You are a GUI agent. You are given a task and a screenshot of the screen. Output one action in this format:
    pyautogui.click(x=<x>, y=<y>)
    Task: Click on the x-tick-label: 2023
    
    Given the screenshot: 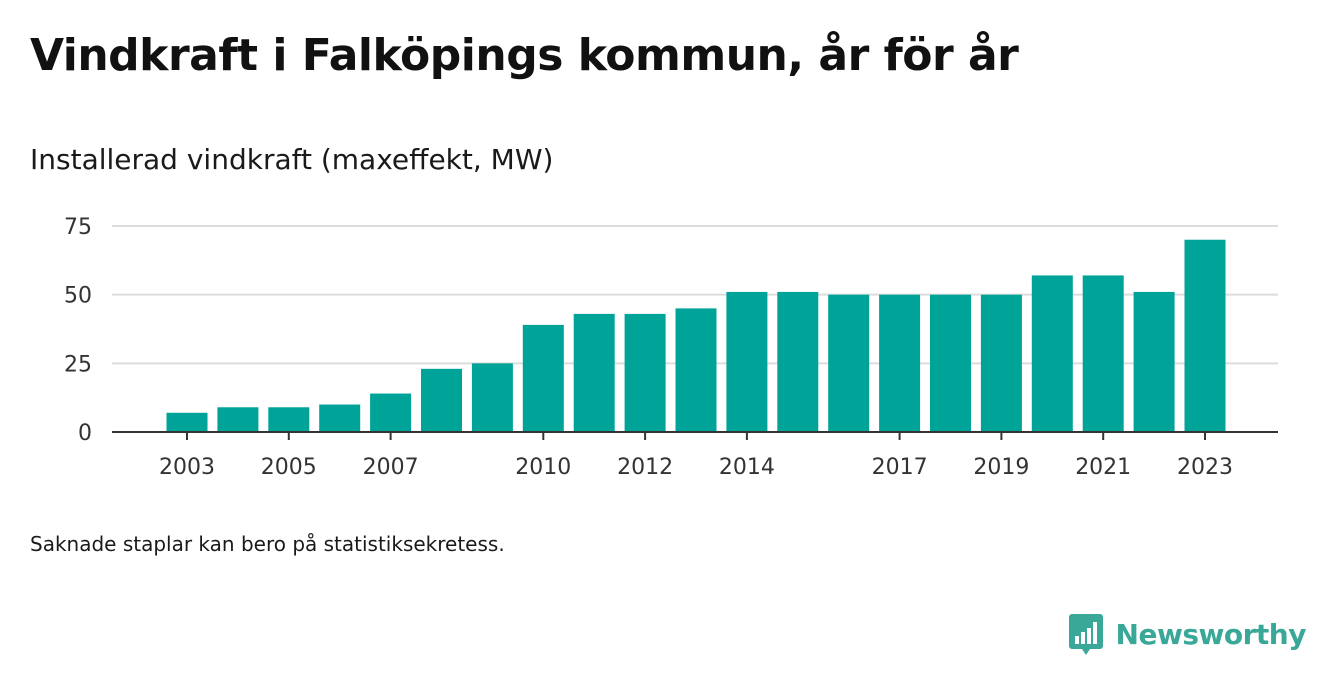 What is the action you would take?
    pyautogui.click(x=1205, y=467)
    